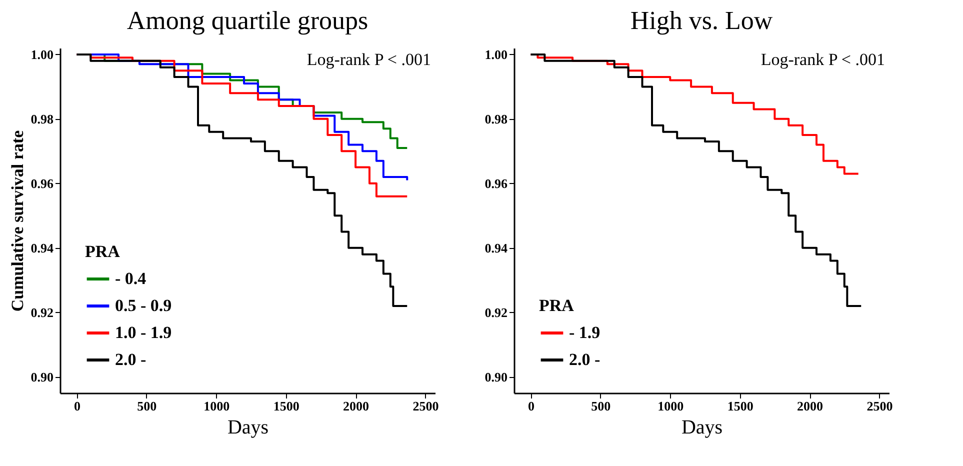  What do you see at coordinates (143, 305) in the screenshot?
I see `legend-label: 0.5 - 0.9` at bounding box center [143, 305].